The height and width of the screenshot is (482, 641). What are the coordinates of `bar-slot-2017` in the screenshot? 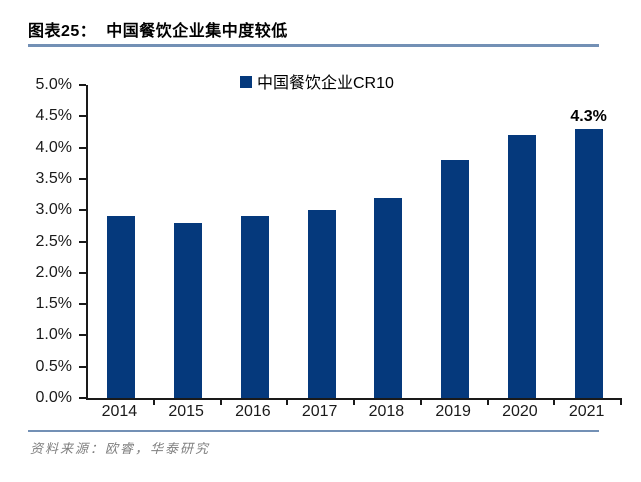 It's located at (321, 241).